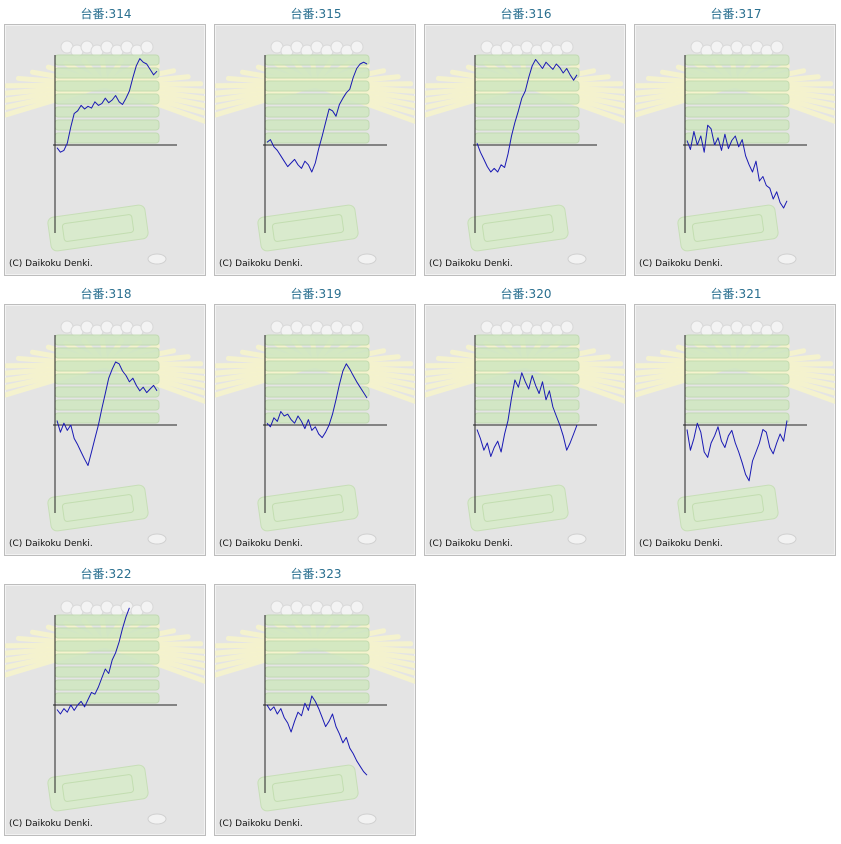  I want to click on chart-panel: 台番:319 (C) Daikoku Denki., so click(316, 422).